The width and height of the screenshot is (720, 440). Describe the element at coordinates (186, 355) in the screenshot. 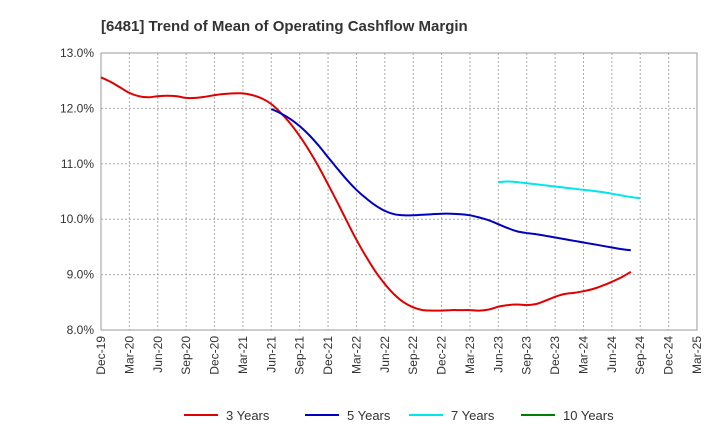

I see `x-tick-label: Sep-20` at that location.